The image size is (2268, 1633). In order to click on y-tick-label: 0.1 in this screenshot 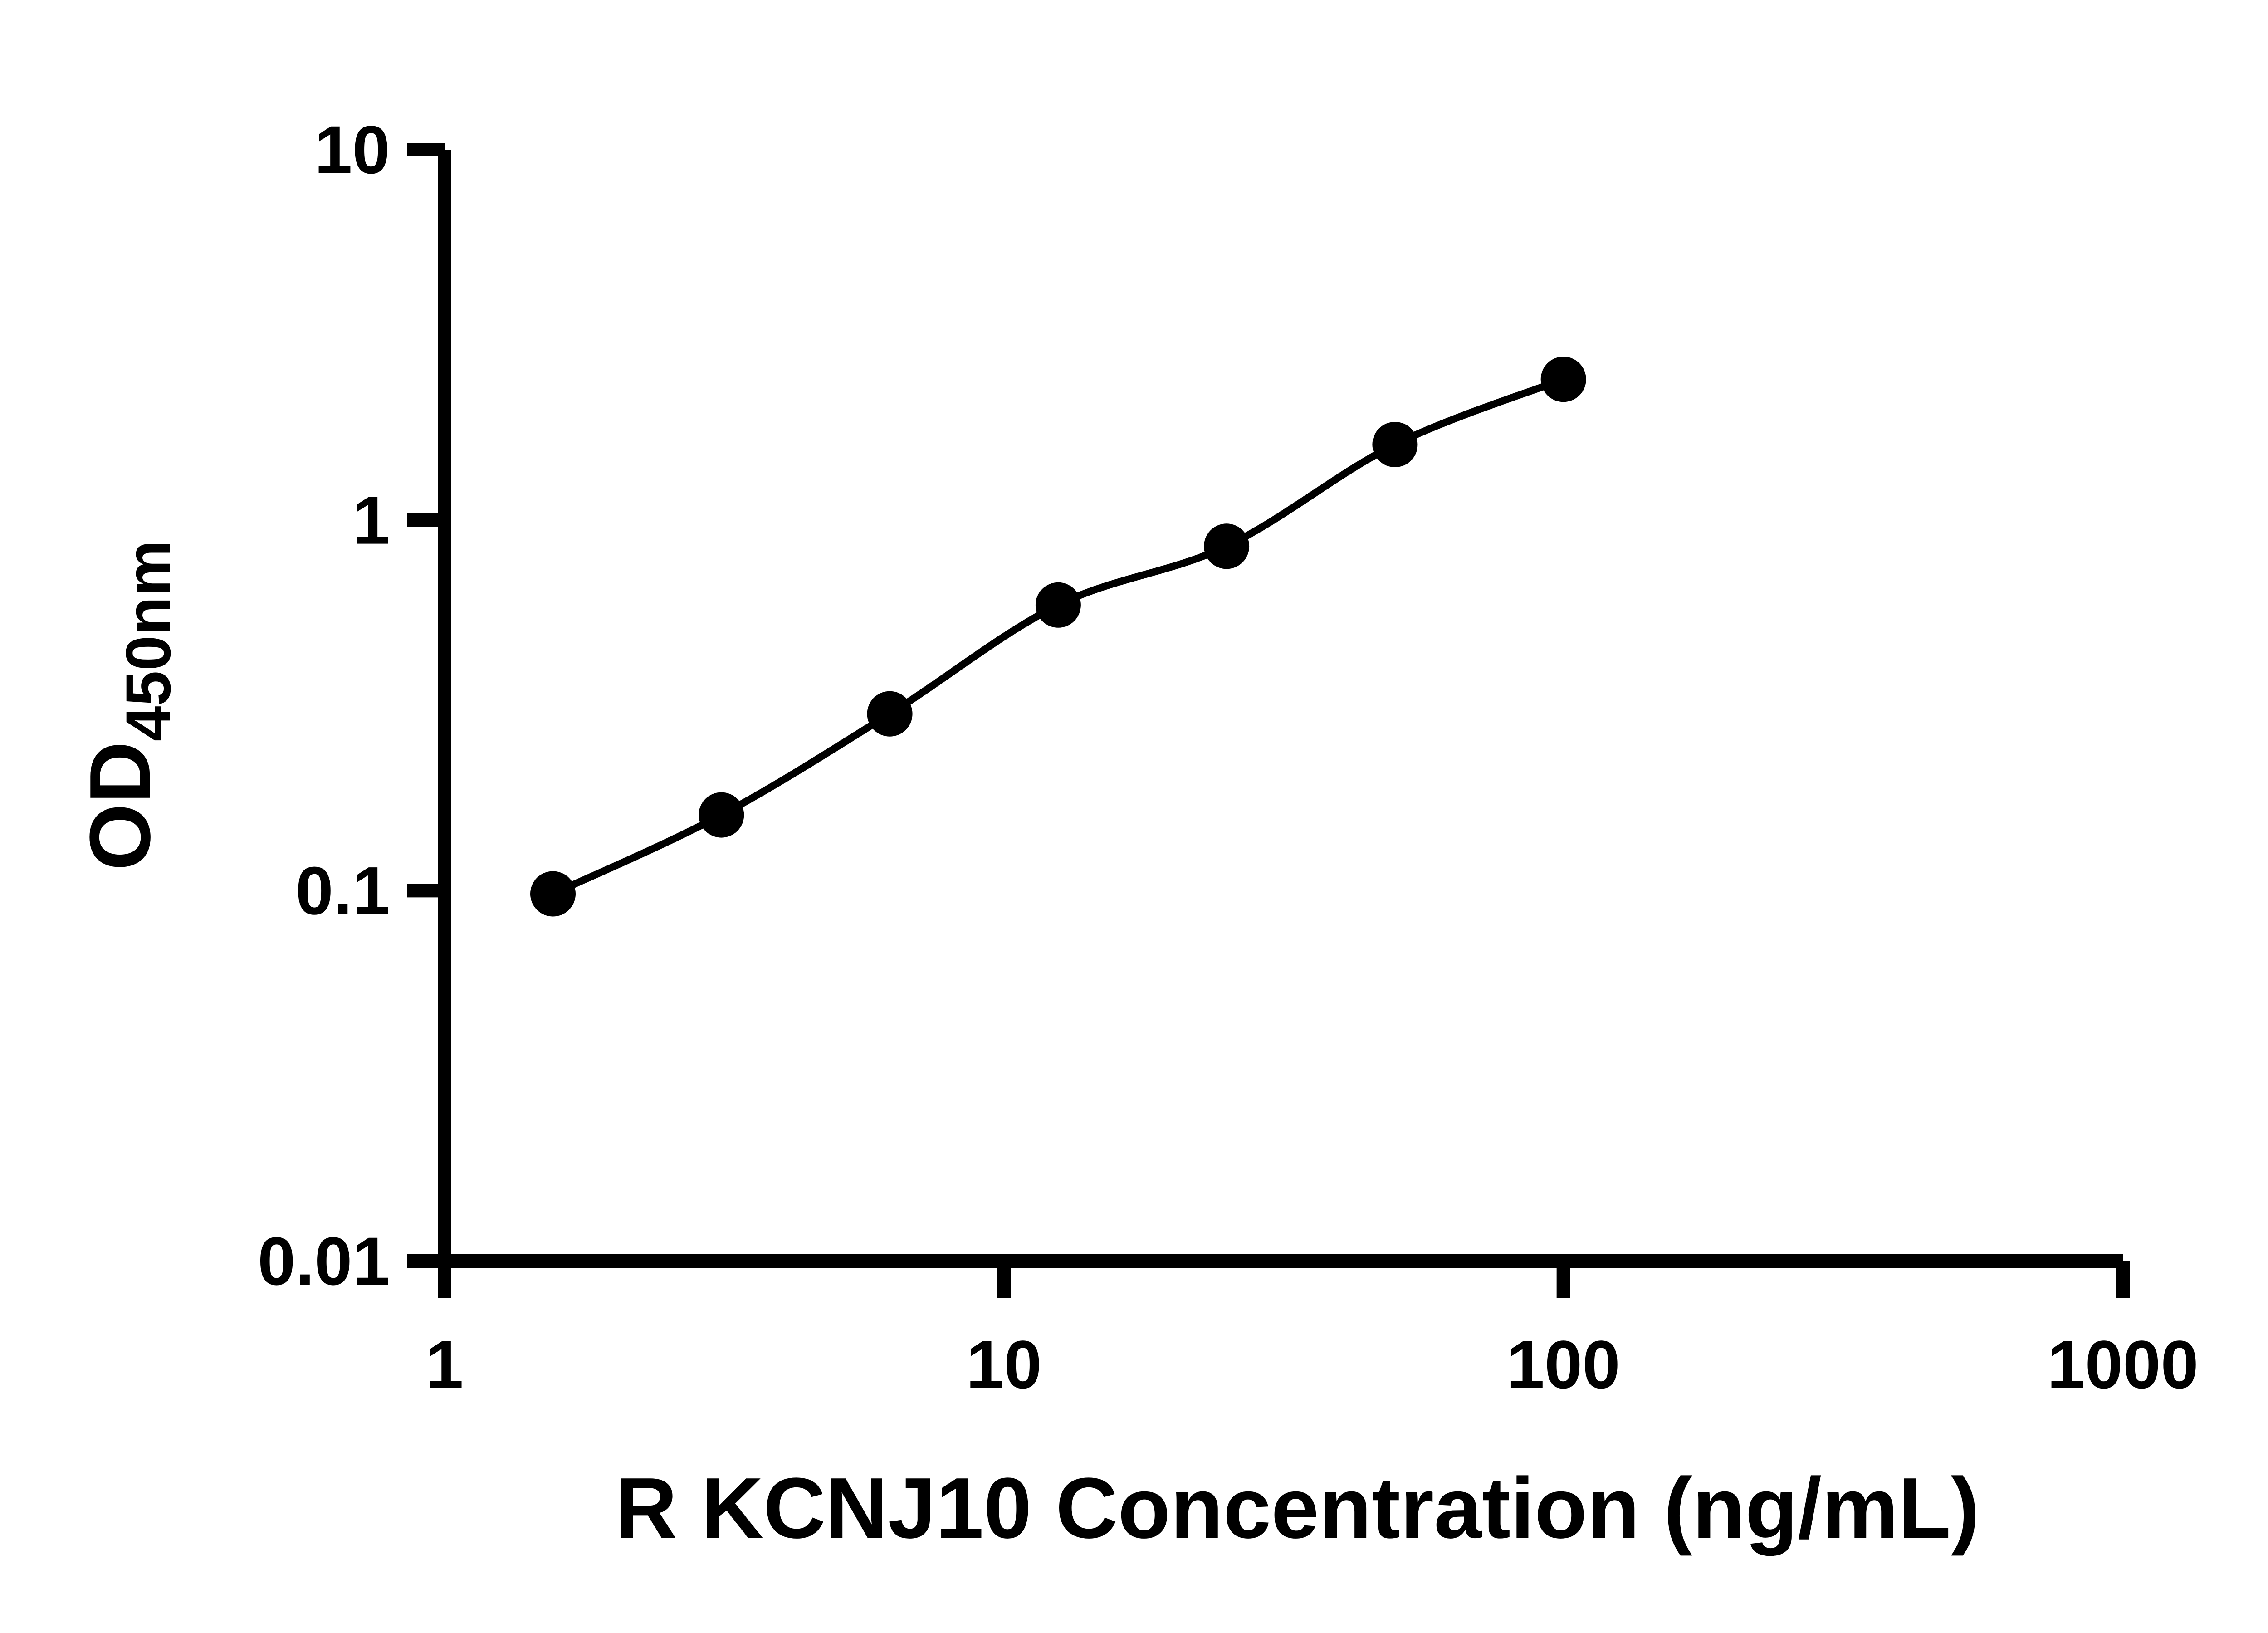, I will do `click(343, 890)`.